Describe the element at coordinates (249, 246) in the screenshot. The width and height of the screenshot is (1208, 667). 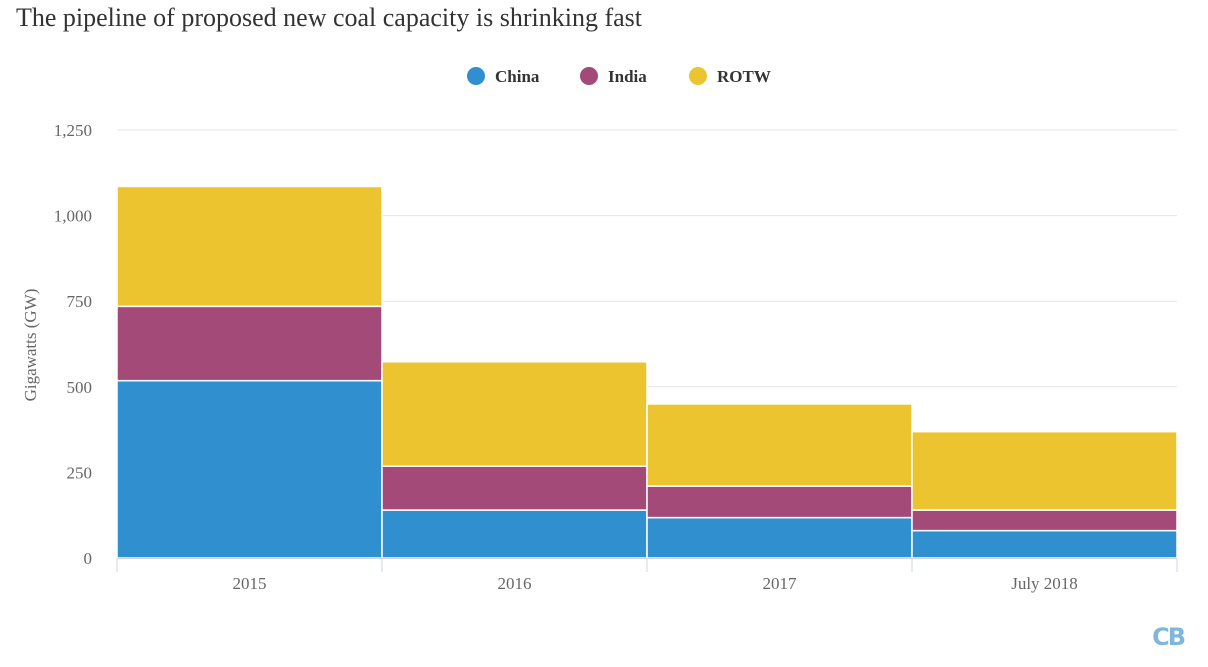
I see `bar-rotw-2015` at that location.